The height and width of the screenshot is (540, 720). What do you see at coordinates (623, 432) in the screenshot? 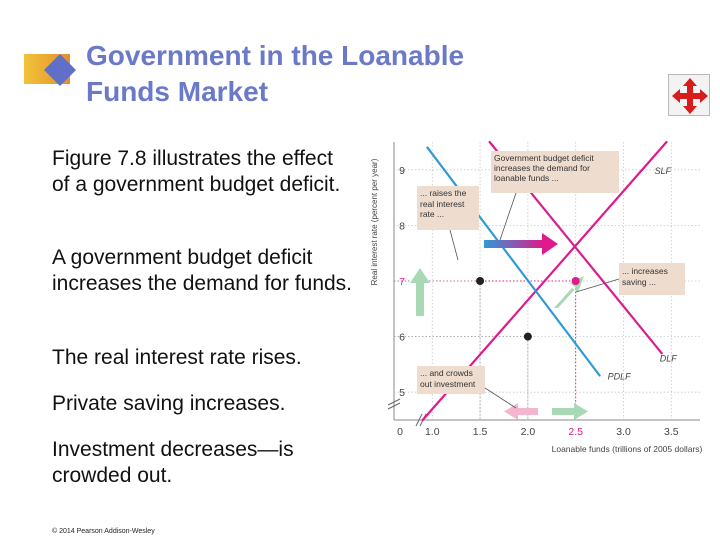
I see `x-tick-3.0: 3.0` at bounding box center [623, 432].